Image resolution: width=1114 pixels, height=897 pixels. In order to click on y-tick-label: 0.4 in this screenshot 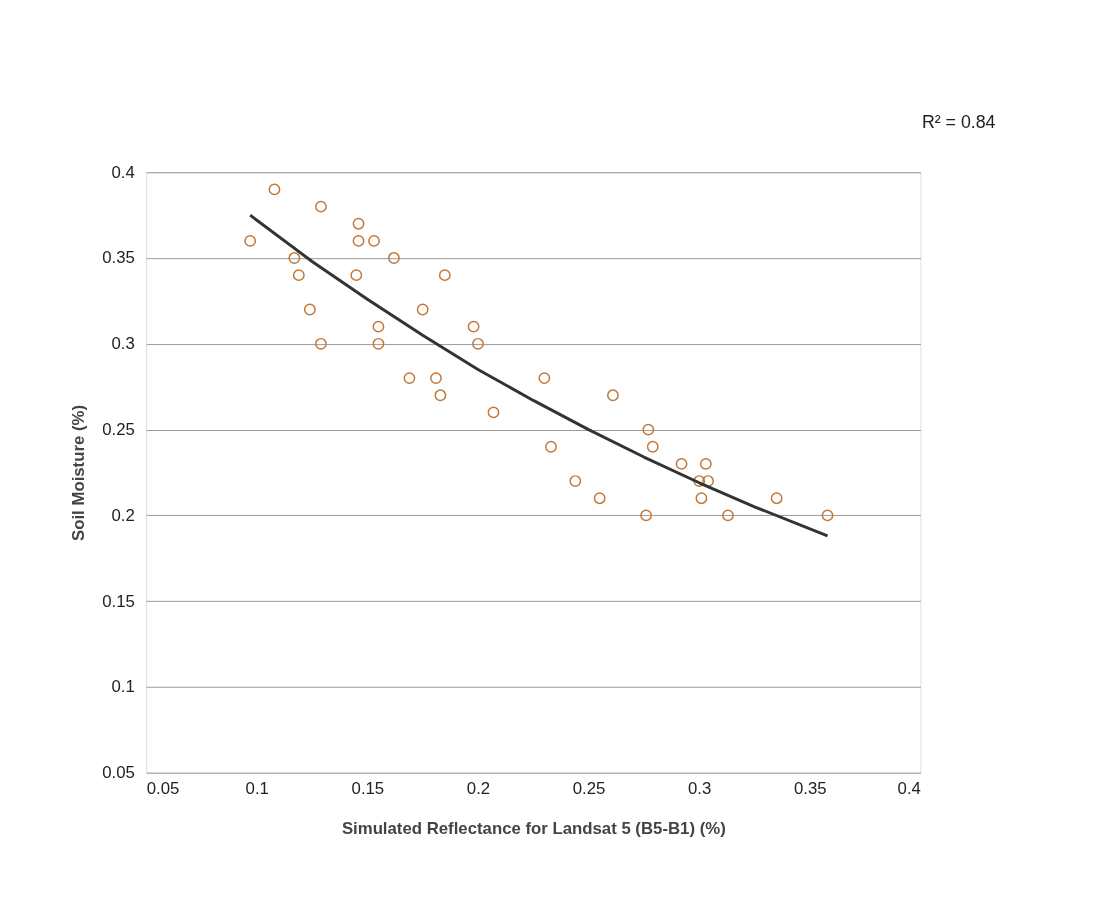, I will do `click(123, 172)`.